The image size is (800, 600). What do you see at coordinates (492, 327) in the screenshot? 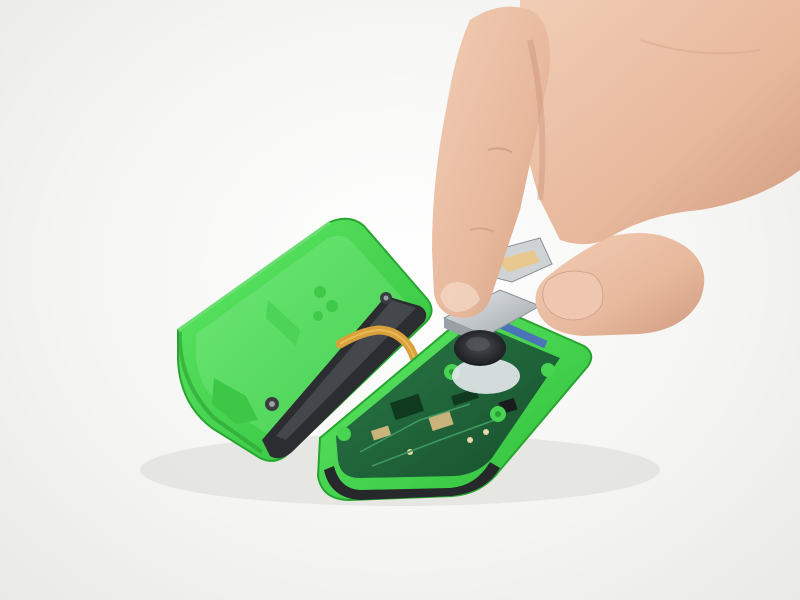
I see `joystick-module` at bounding box center [492, 327].